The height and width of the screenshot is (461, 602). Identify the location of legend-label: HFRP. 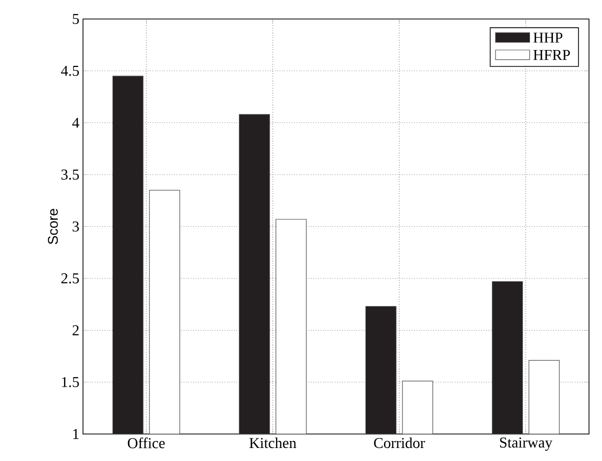
(551, 55).